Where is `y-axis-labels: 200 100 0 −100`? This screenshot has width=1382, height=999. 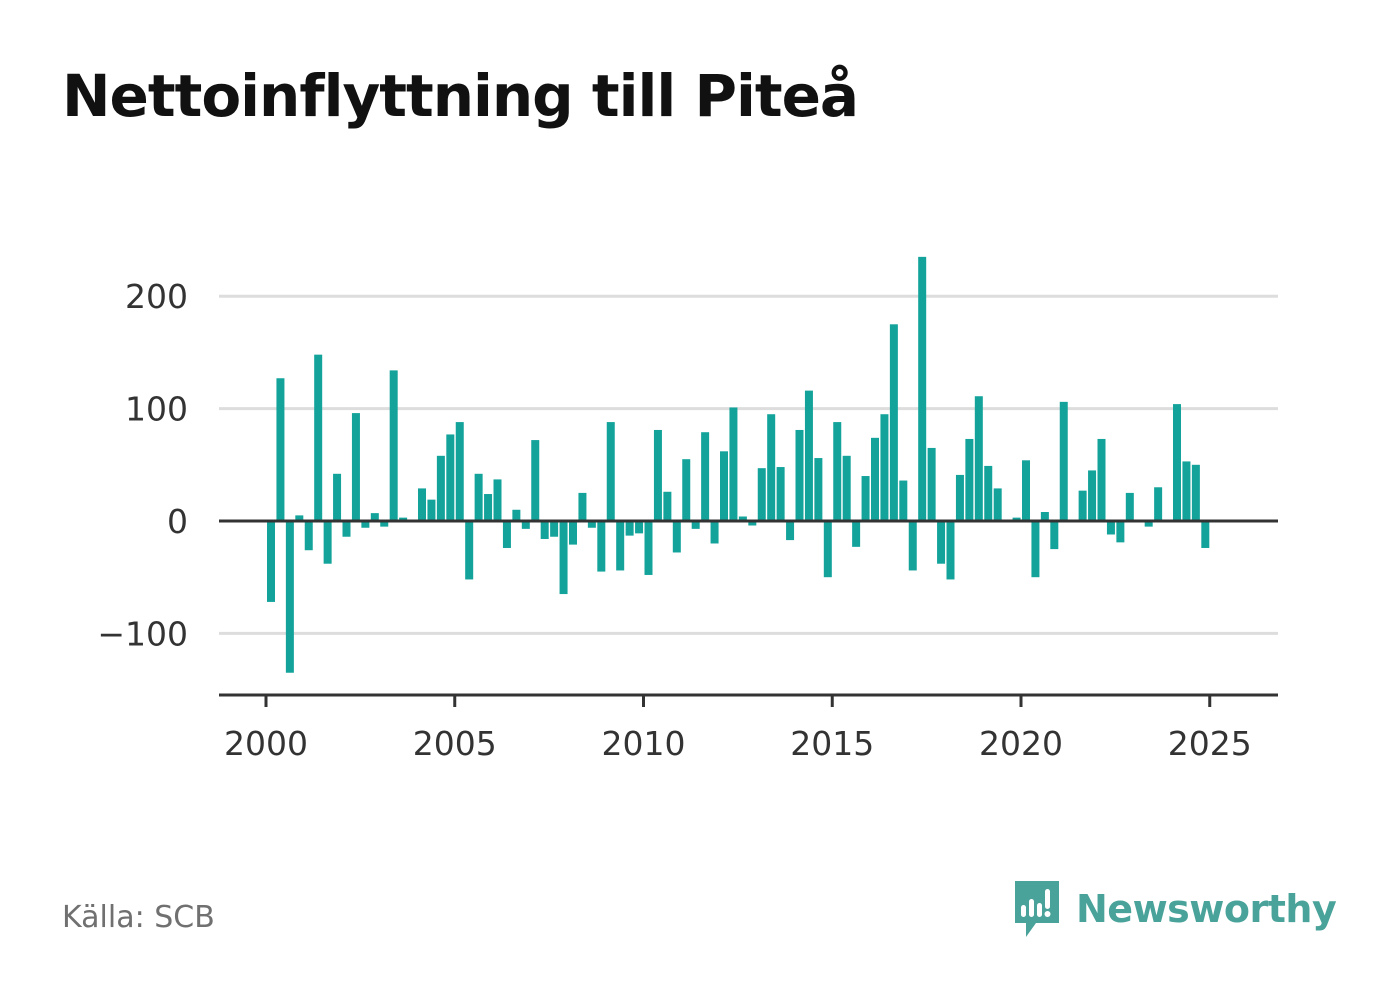 y-axis-labels: 200 100 0 −100 is located at coordinates (142, 465).